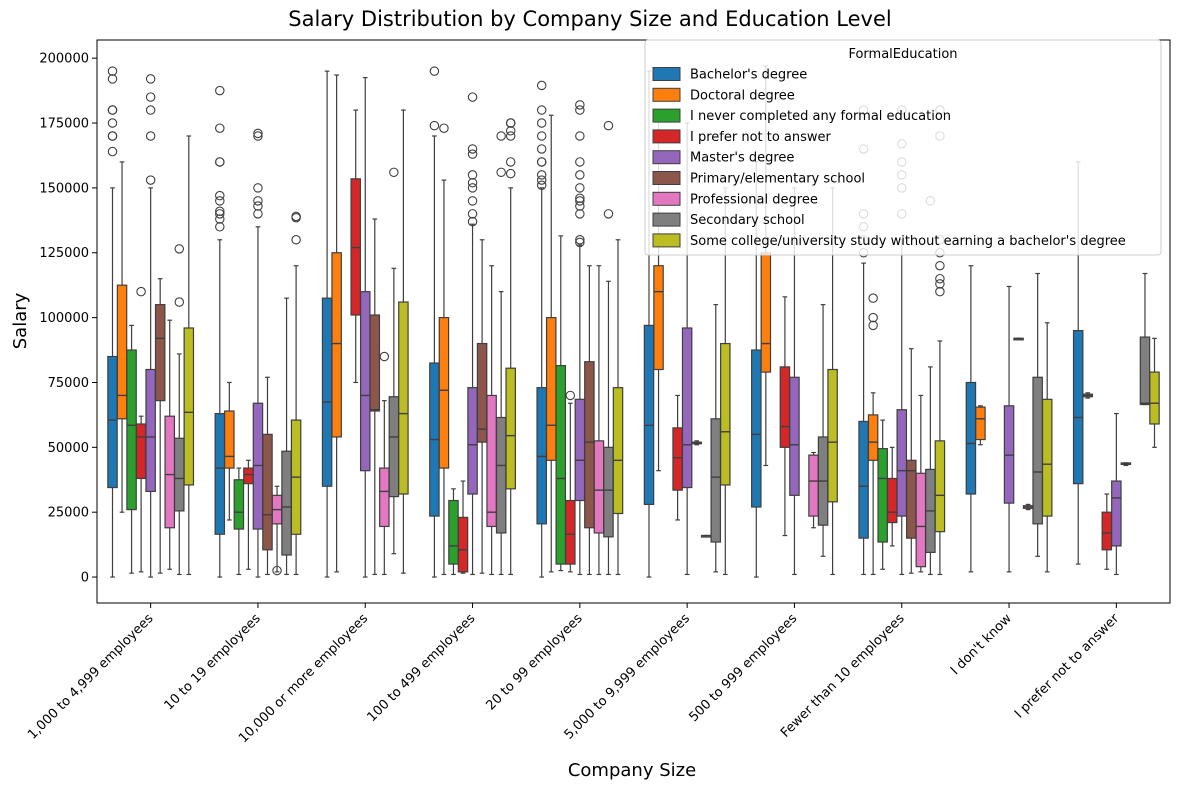 The width and height of the screenshot is (1182, 794). I want to click on legend-label: Master's degree, so click(742, 158).